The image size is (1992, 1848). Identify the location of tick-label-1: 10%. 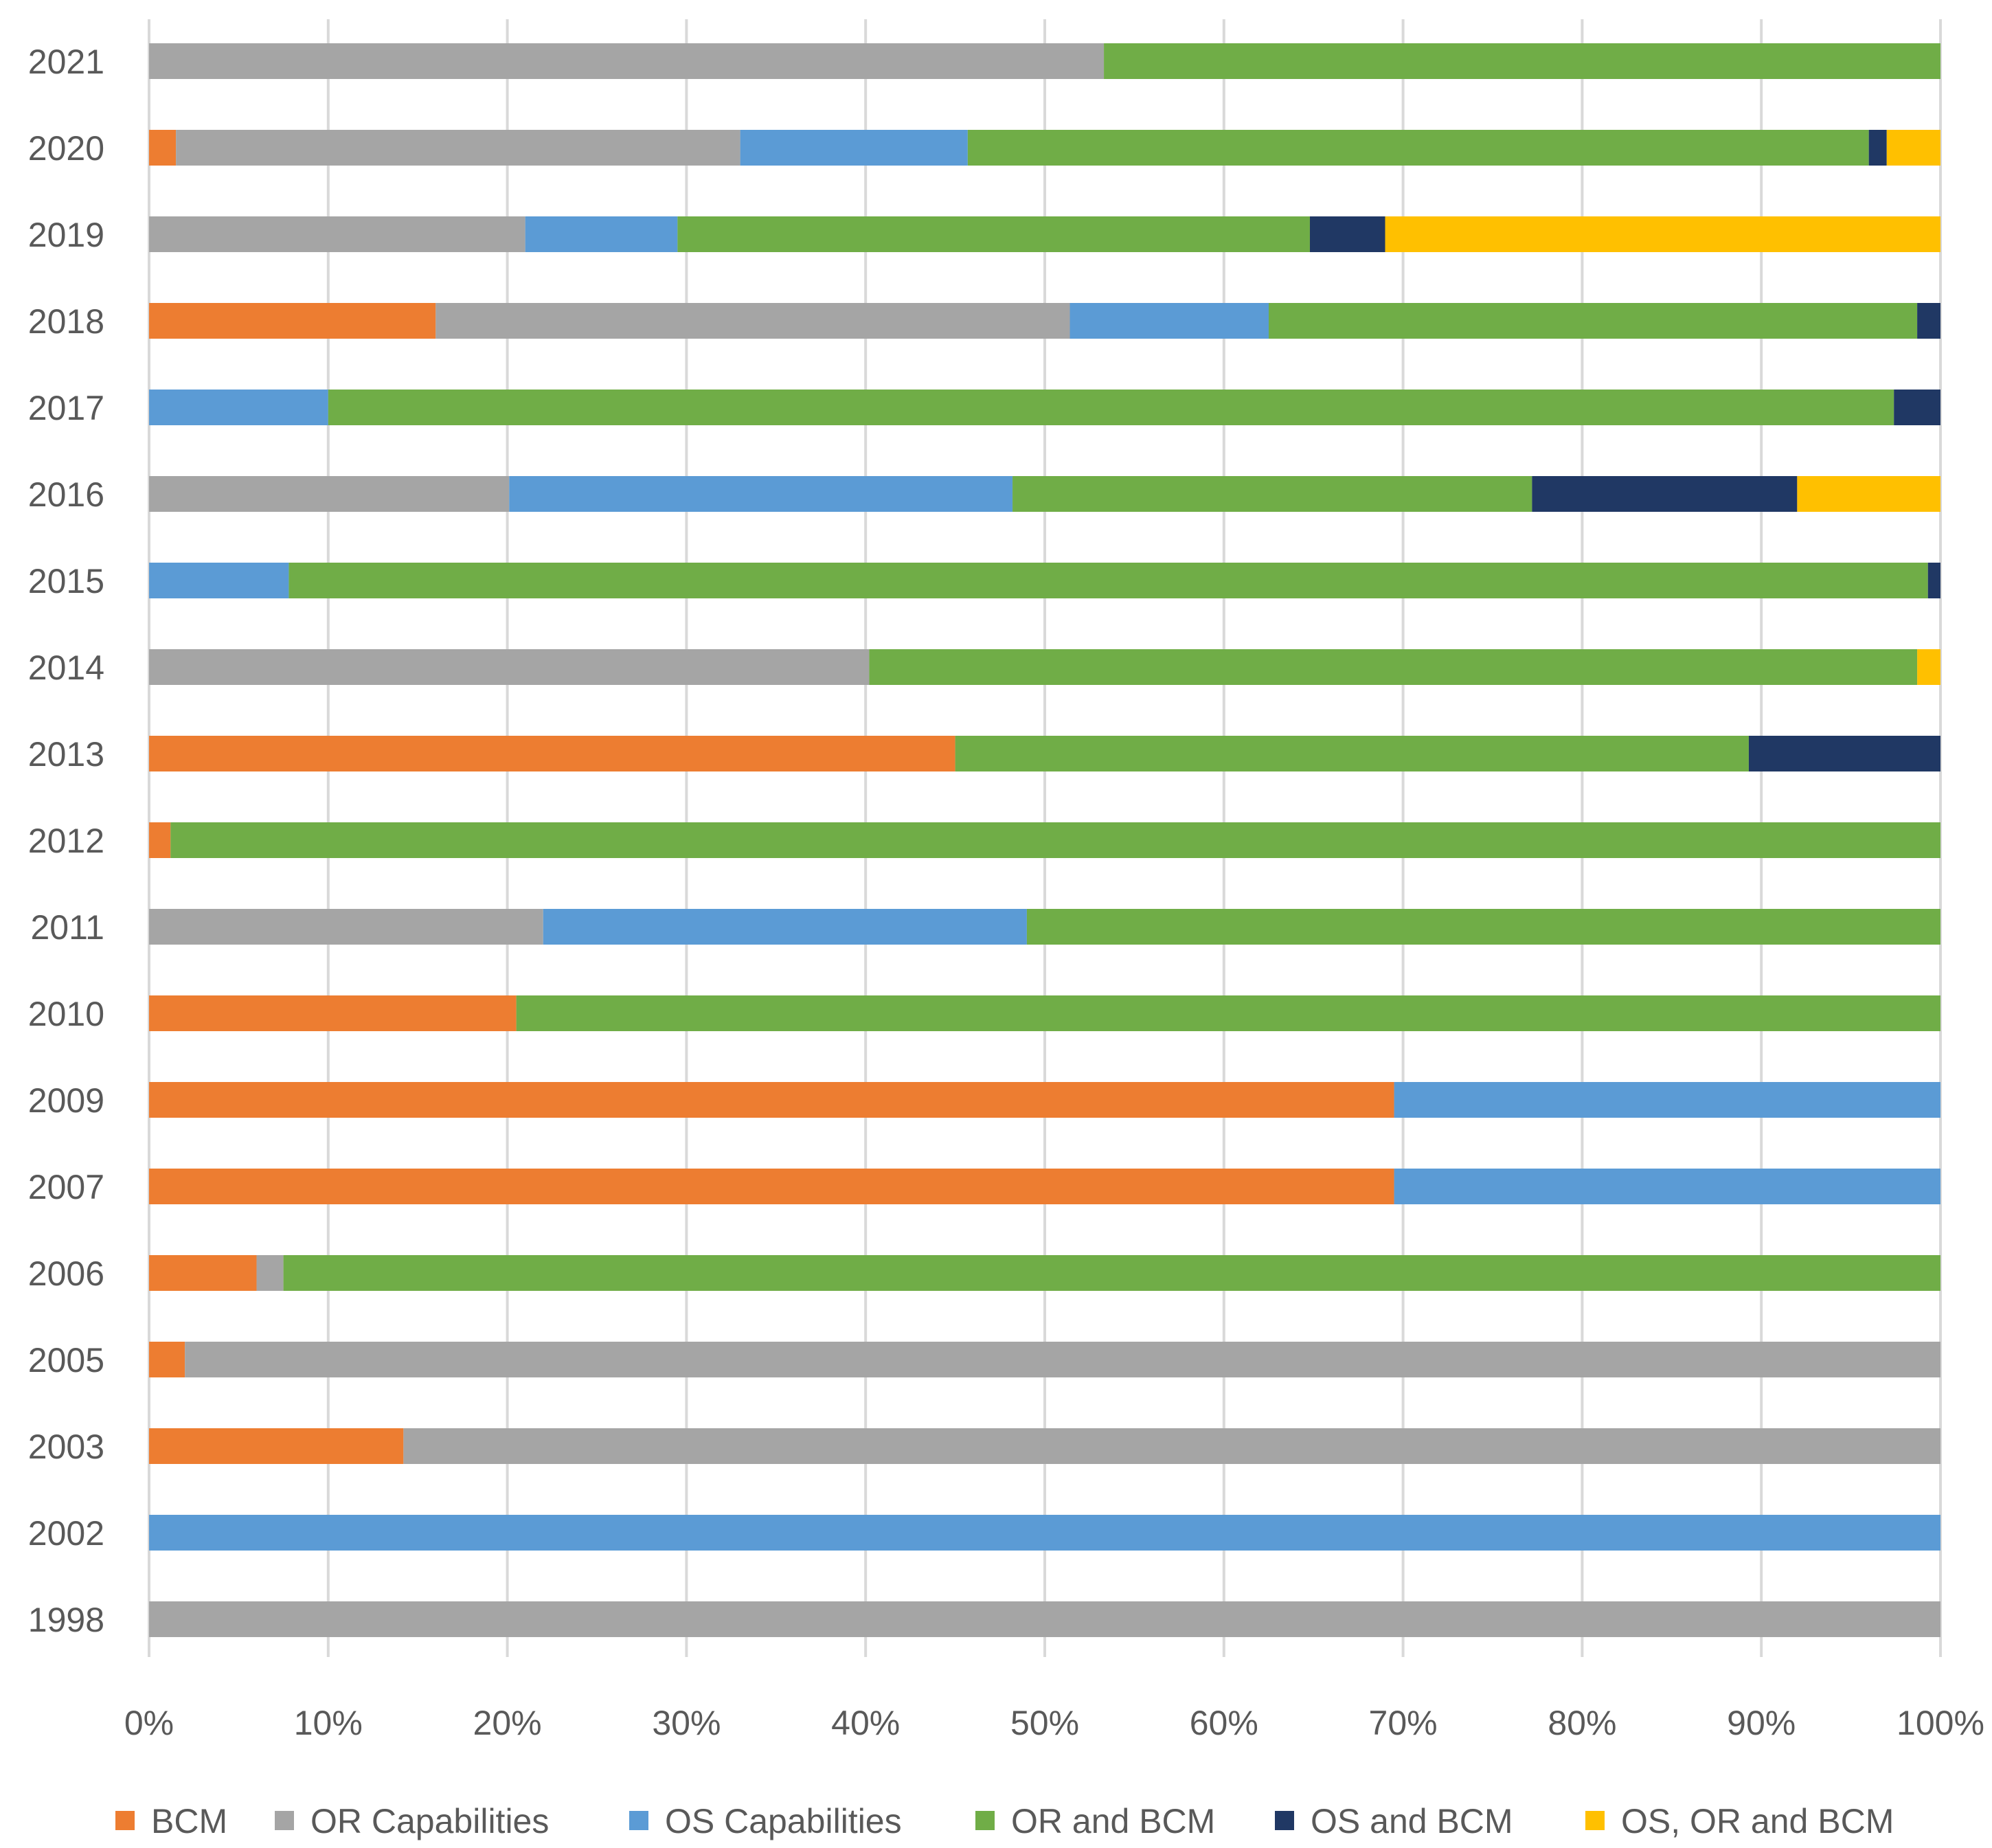
(328, 1723).